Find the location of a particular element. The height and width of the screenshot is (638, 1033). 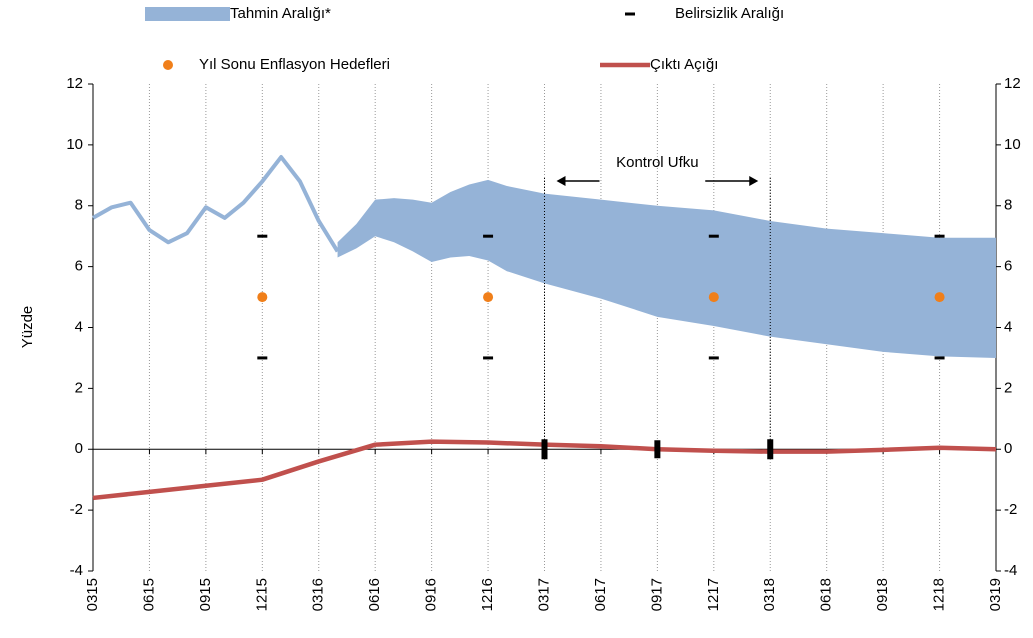

x-tick-label: 0318 is located at coordinates (769, 594).